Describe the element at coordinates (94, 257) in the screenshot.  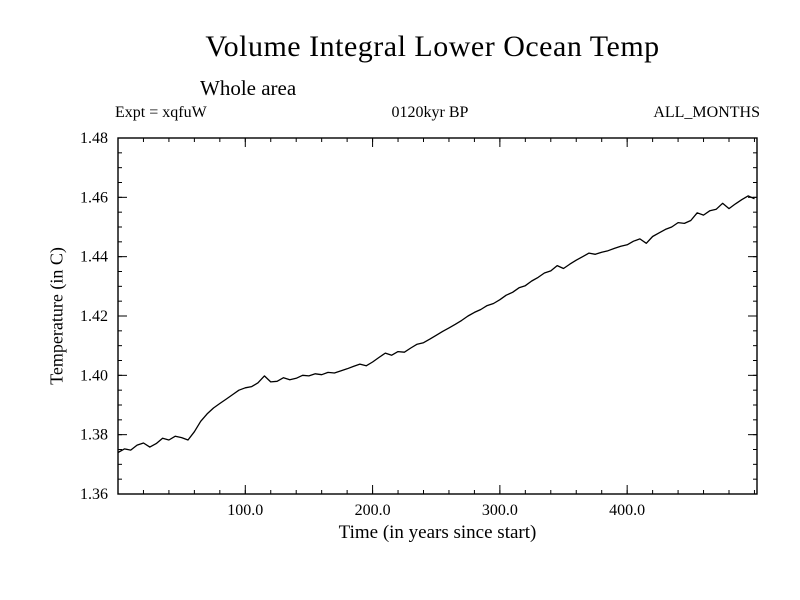
I see `y-tick-label: 1.44` at that location.